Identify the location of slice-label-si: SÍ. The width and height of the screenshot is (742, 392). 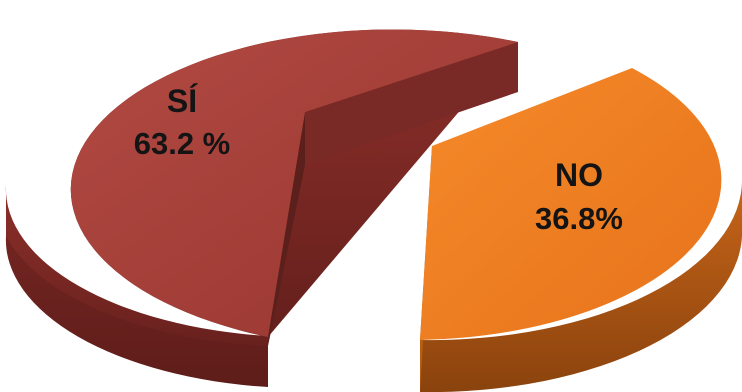
(182, 101).